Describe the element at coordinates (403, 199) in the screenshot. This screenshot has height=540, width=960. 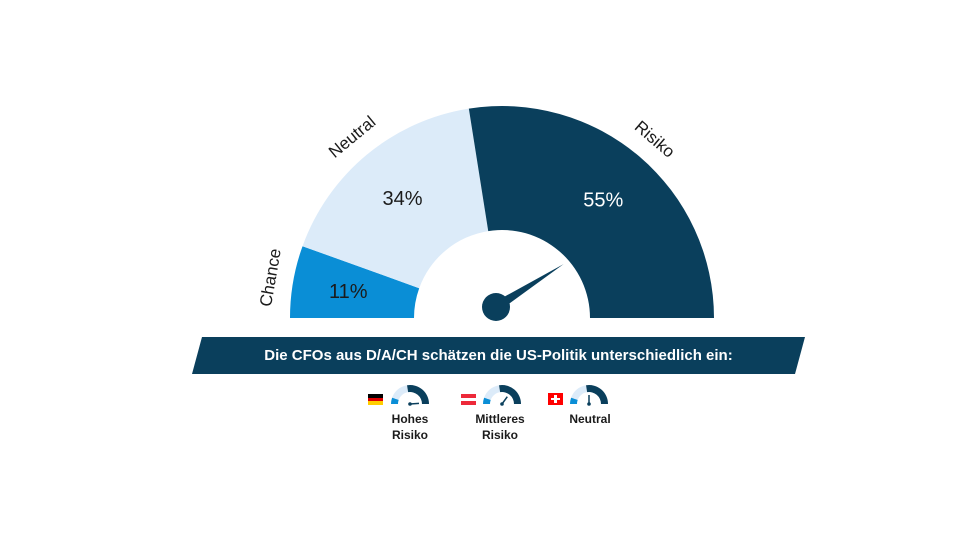
I see `value-label-neutral: 34%` at that location.